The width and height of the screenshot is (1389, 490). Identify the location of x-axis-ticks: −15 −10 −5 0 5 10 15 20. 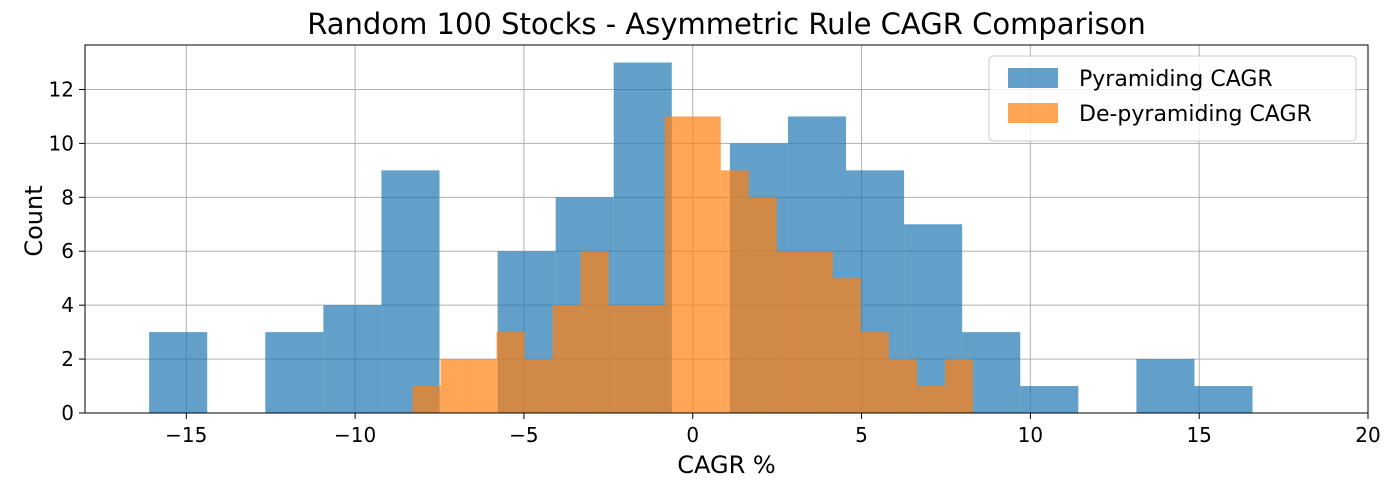
(773, 430).